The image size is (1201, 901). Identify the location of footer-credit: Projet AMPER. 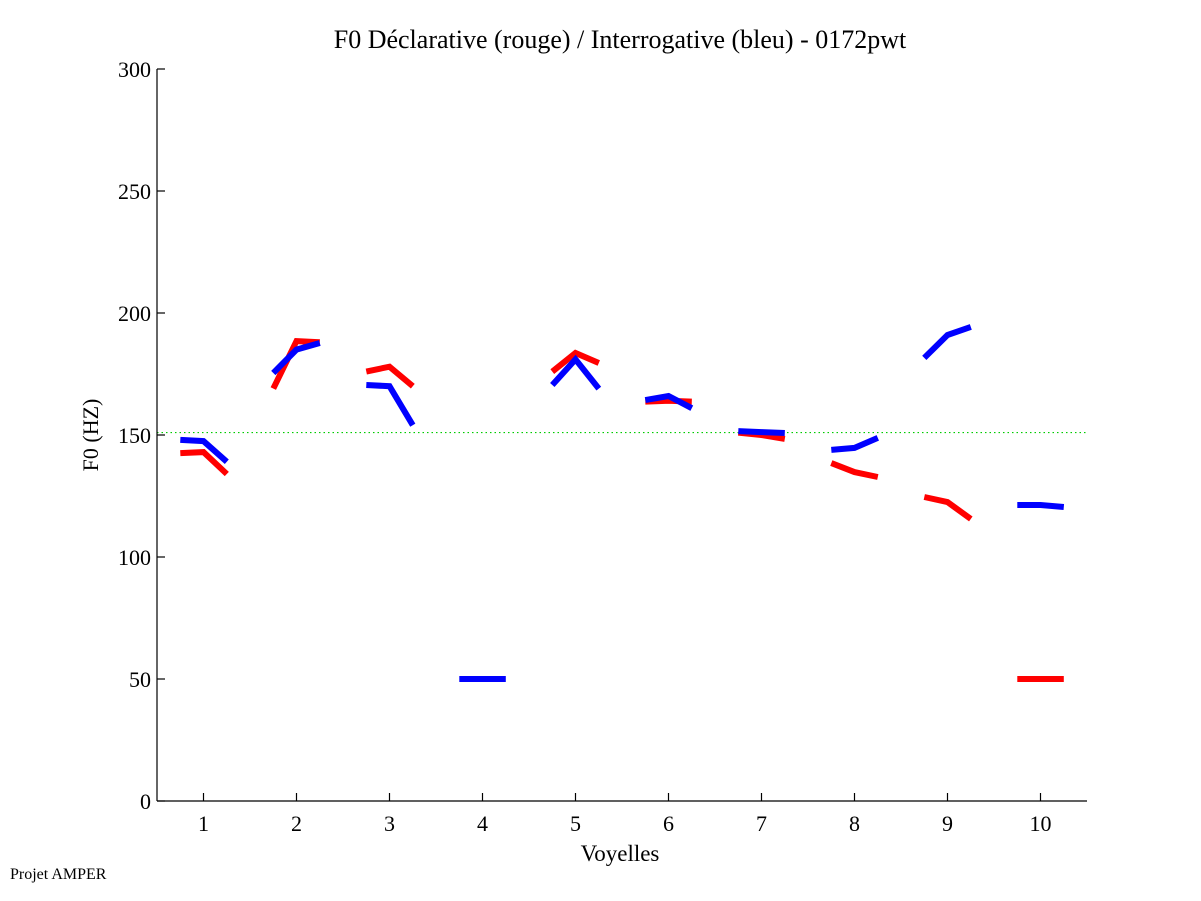
(58, 874).